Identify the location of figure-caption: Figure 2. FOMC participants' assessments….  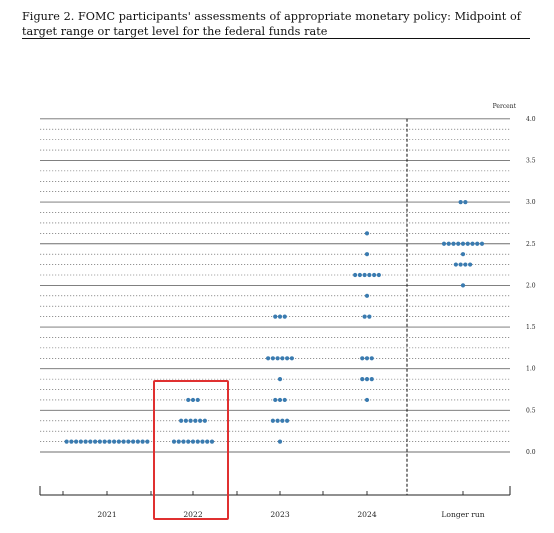
(271, 24).